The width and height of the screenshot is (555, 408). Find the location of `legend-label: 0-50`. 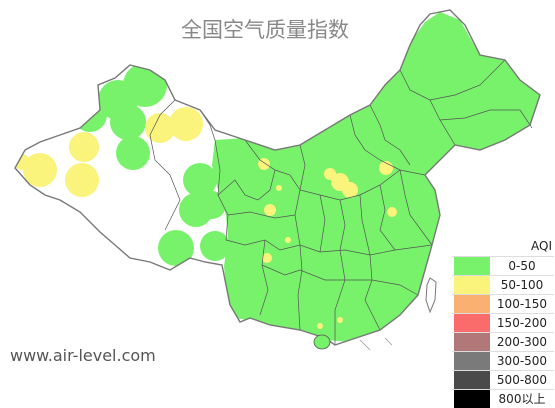

legend-label: 0-50 is located at coordinates (522, 266).